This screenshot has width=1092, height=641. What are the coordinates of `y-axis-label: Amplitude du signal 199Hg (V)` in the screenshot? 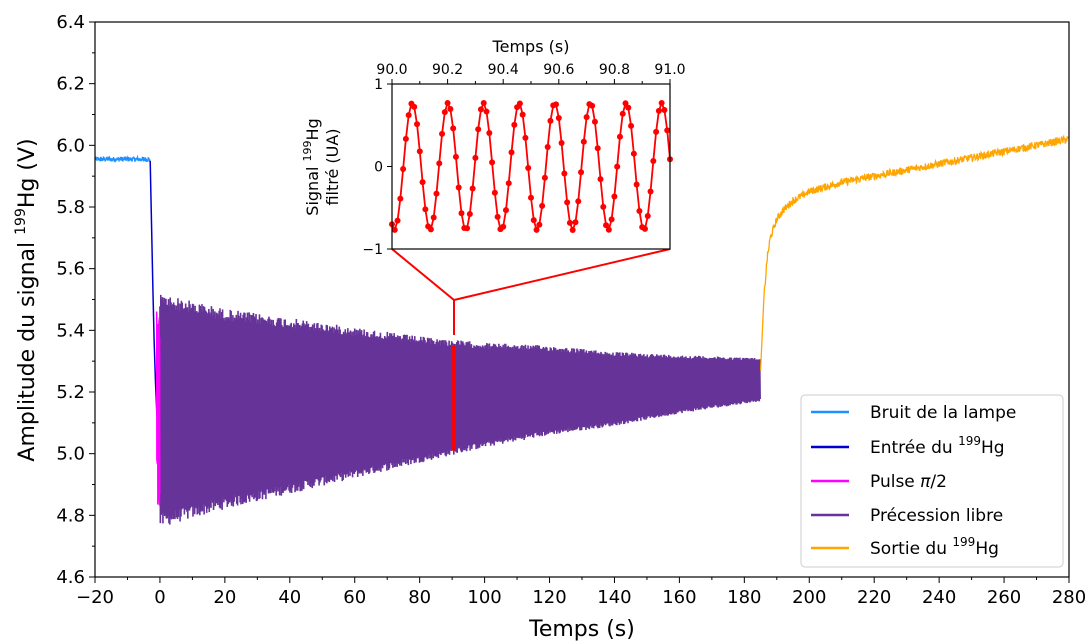 It's located at (26, 299).